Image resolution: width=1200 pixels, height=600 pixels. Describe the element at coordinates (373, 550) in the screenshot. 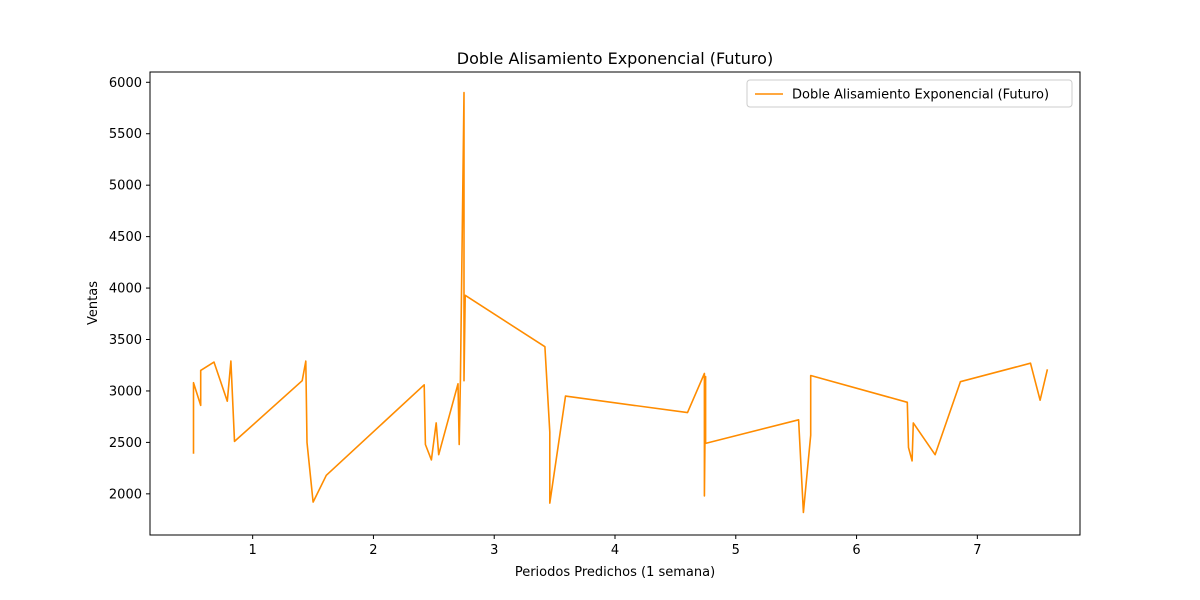

I see `x-tick-label: 2` at that location.